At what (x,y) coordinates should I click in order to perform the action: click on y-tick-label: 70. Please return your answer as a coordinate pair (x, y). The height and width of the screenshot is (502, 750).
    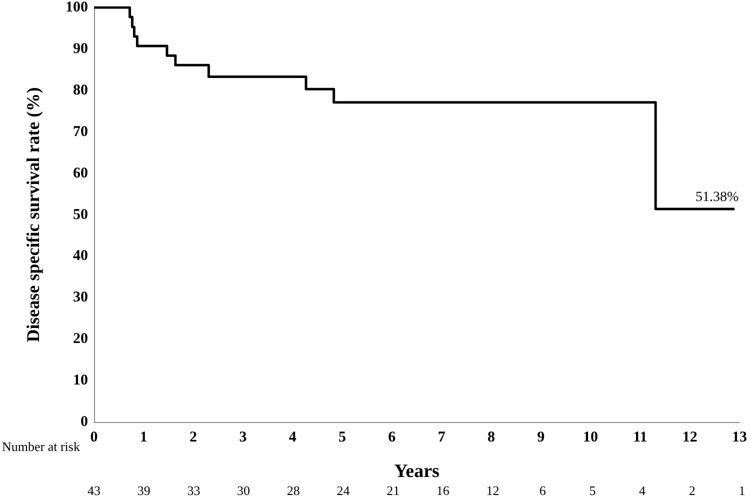
    Looking at the image, I should click on (80, 132).